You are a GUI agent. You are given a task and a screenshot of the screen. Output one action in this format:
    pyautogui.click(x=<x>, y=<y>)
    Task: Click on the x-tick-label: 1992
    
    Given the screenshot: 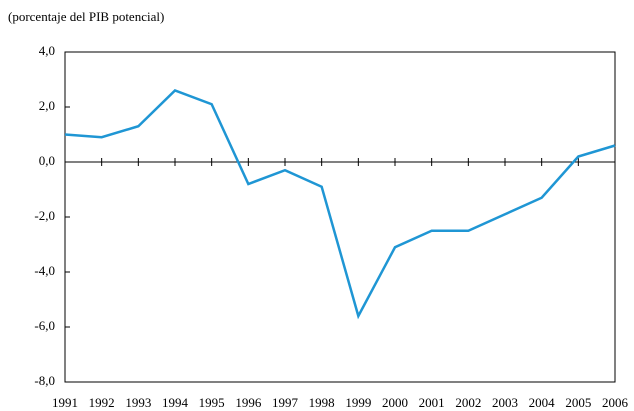 What is the action you would take?
    pyautogui.click(x=102, y=402)
    